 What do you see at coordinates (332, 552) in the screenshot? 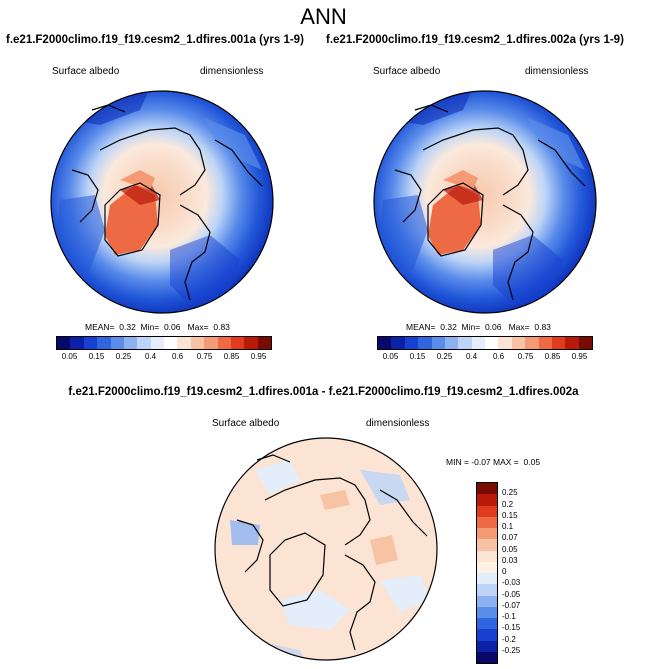
I see `difference-coastlines` at bounding box center [332, 552].